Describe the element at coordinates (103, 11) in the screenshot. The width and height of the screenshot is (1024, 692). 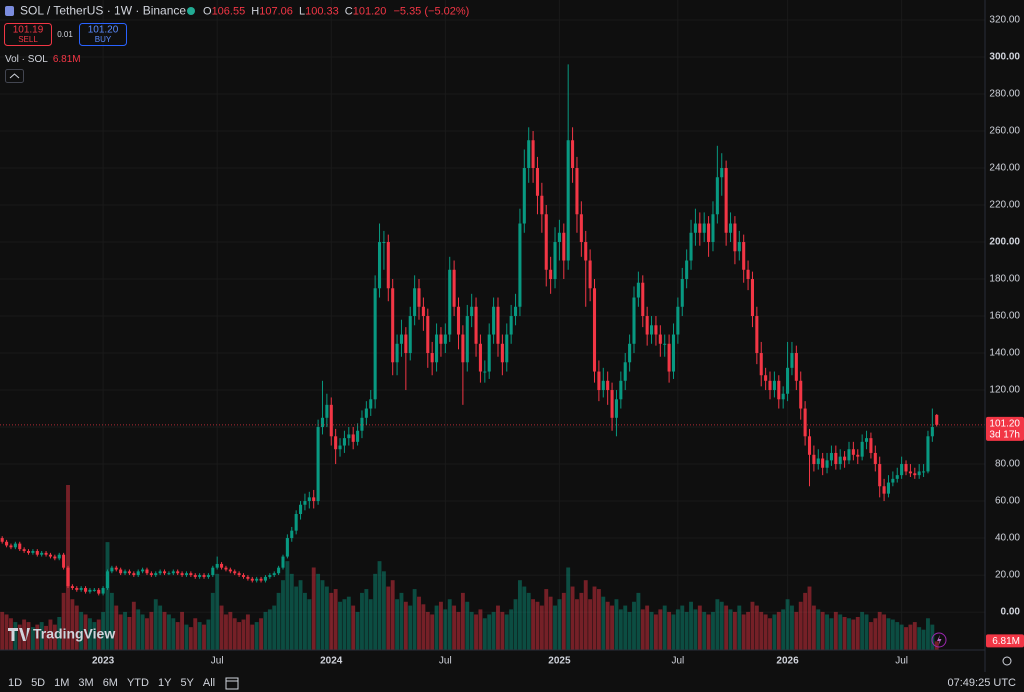
I see `symbol-title: SOL / TetherUS · 1W · Binance` at that location.